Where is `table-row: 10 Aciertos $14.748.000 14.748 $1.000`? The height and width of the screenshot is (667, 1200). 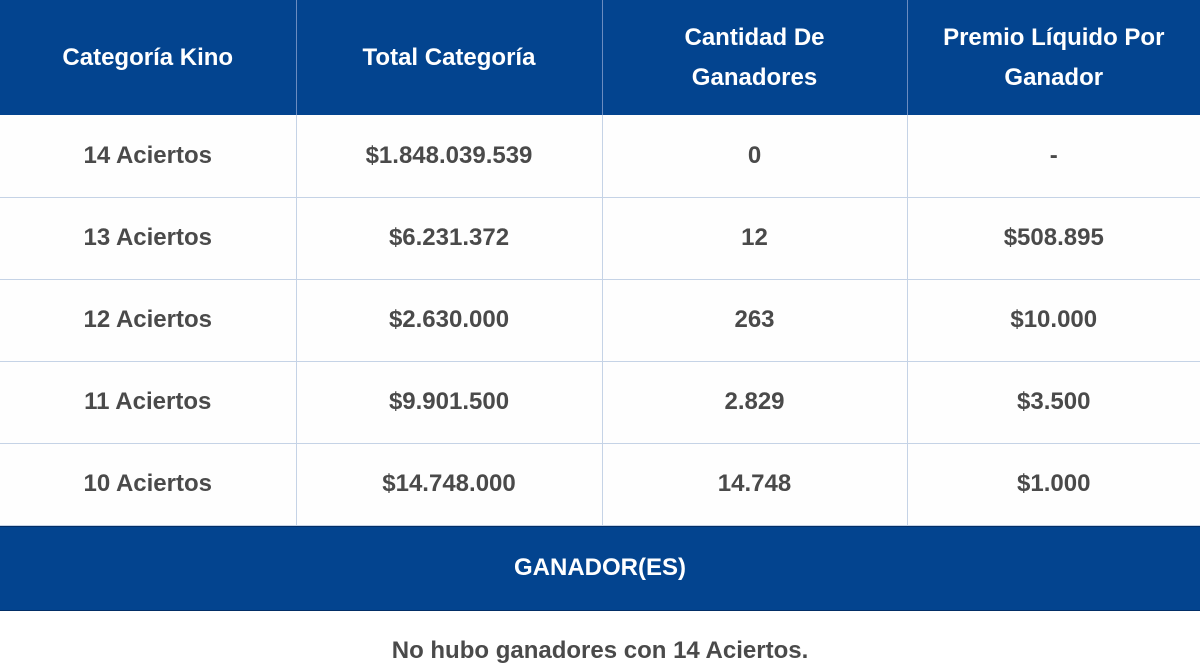
table-row: 10 Aciertos $14.748.000 14.748 $1.000 is located at coordinates (600, 484).